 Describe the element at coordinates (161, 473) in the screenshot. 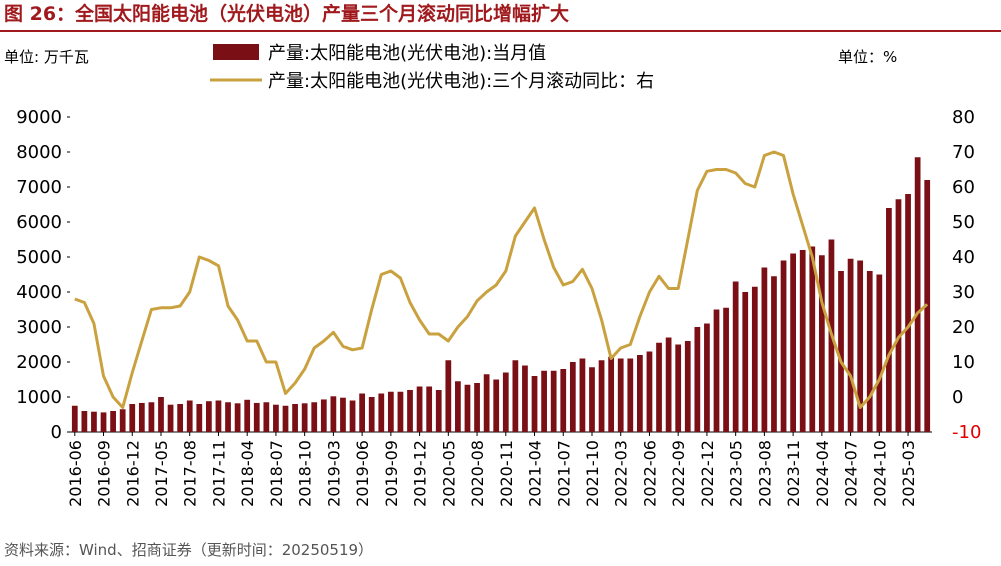

I see `x-tick-label: 2017-05` at that location.